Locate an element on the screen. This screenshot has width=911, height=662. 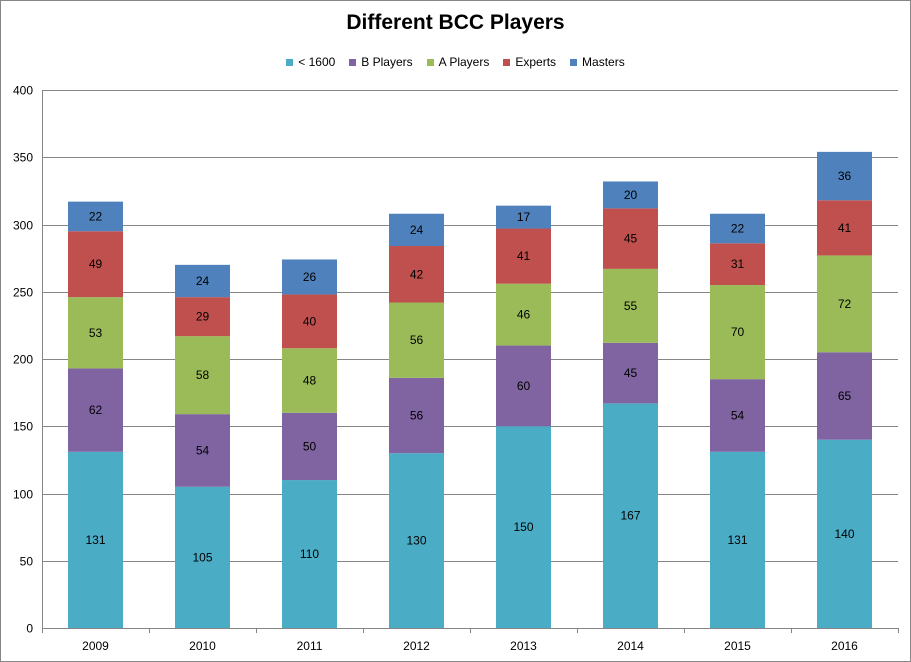
data-label: 167 is located at coordinates (630, 516).